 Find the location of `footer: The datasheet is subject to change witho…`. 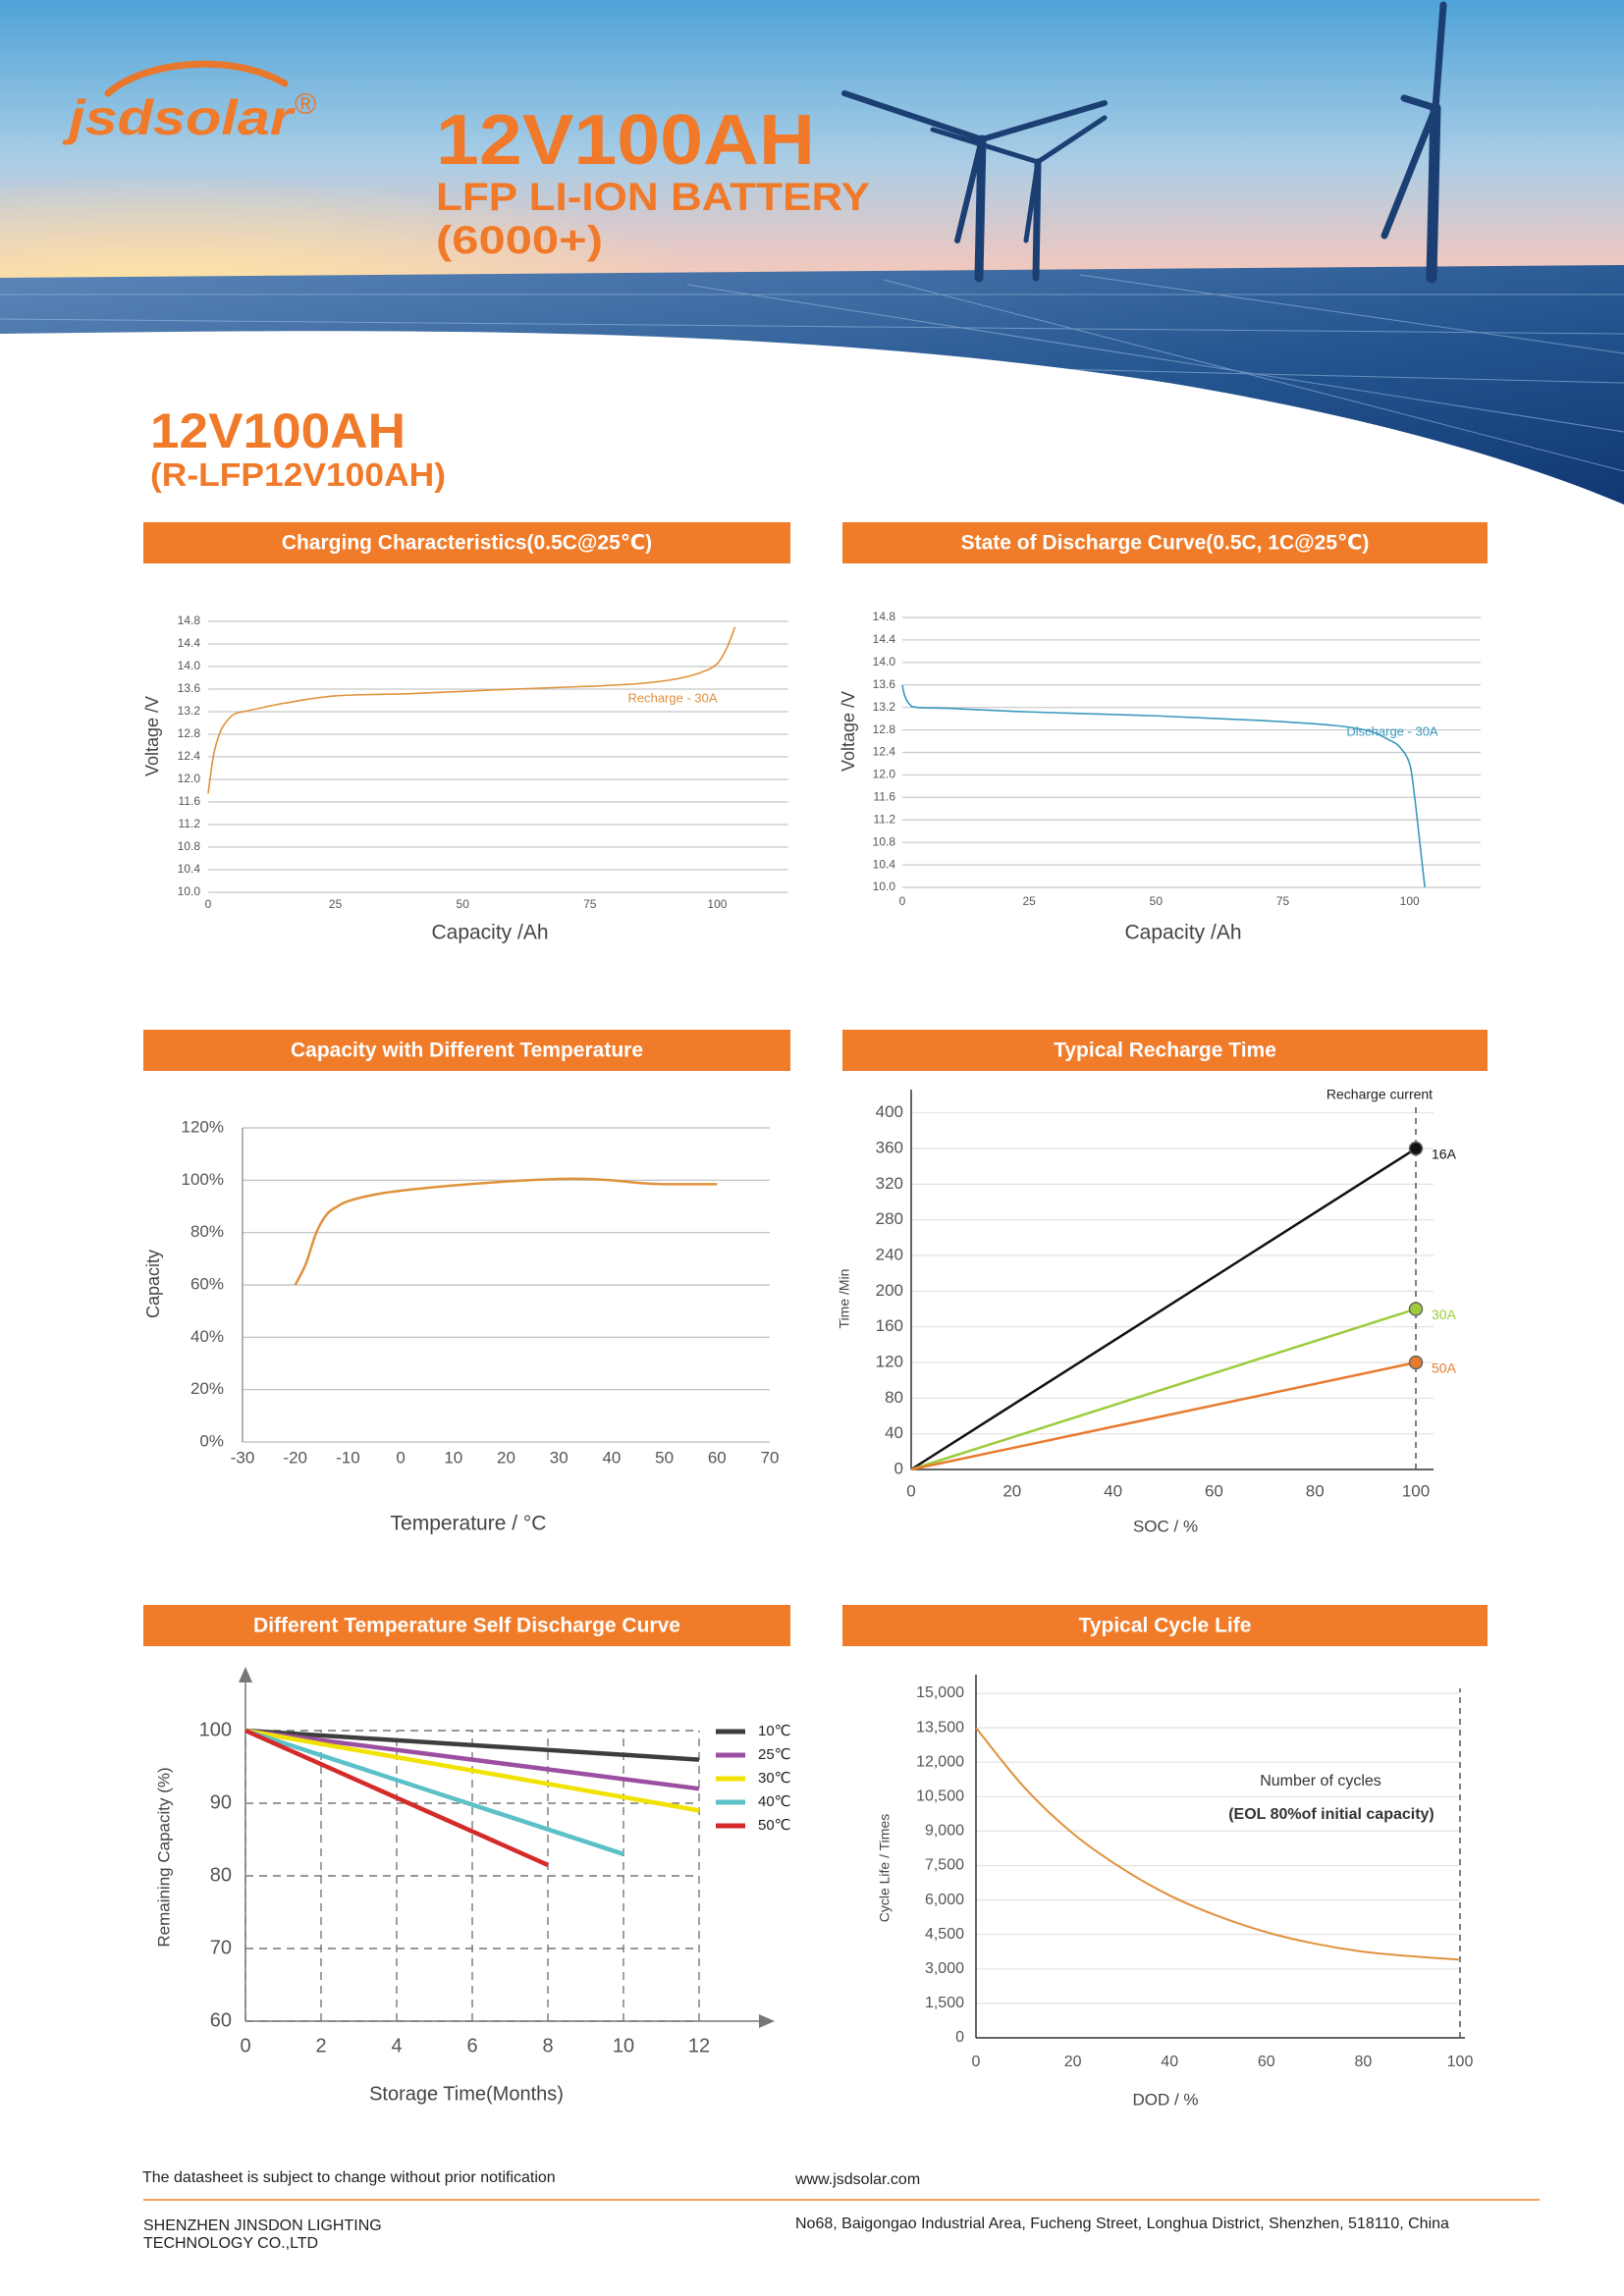

footer: The datasheet is subject to change witho… is located at coordinates (841, 2211).